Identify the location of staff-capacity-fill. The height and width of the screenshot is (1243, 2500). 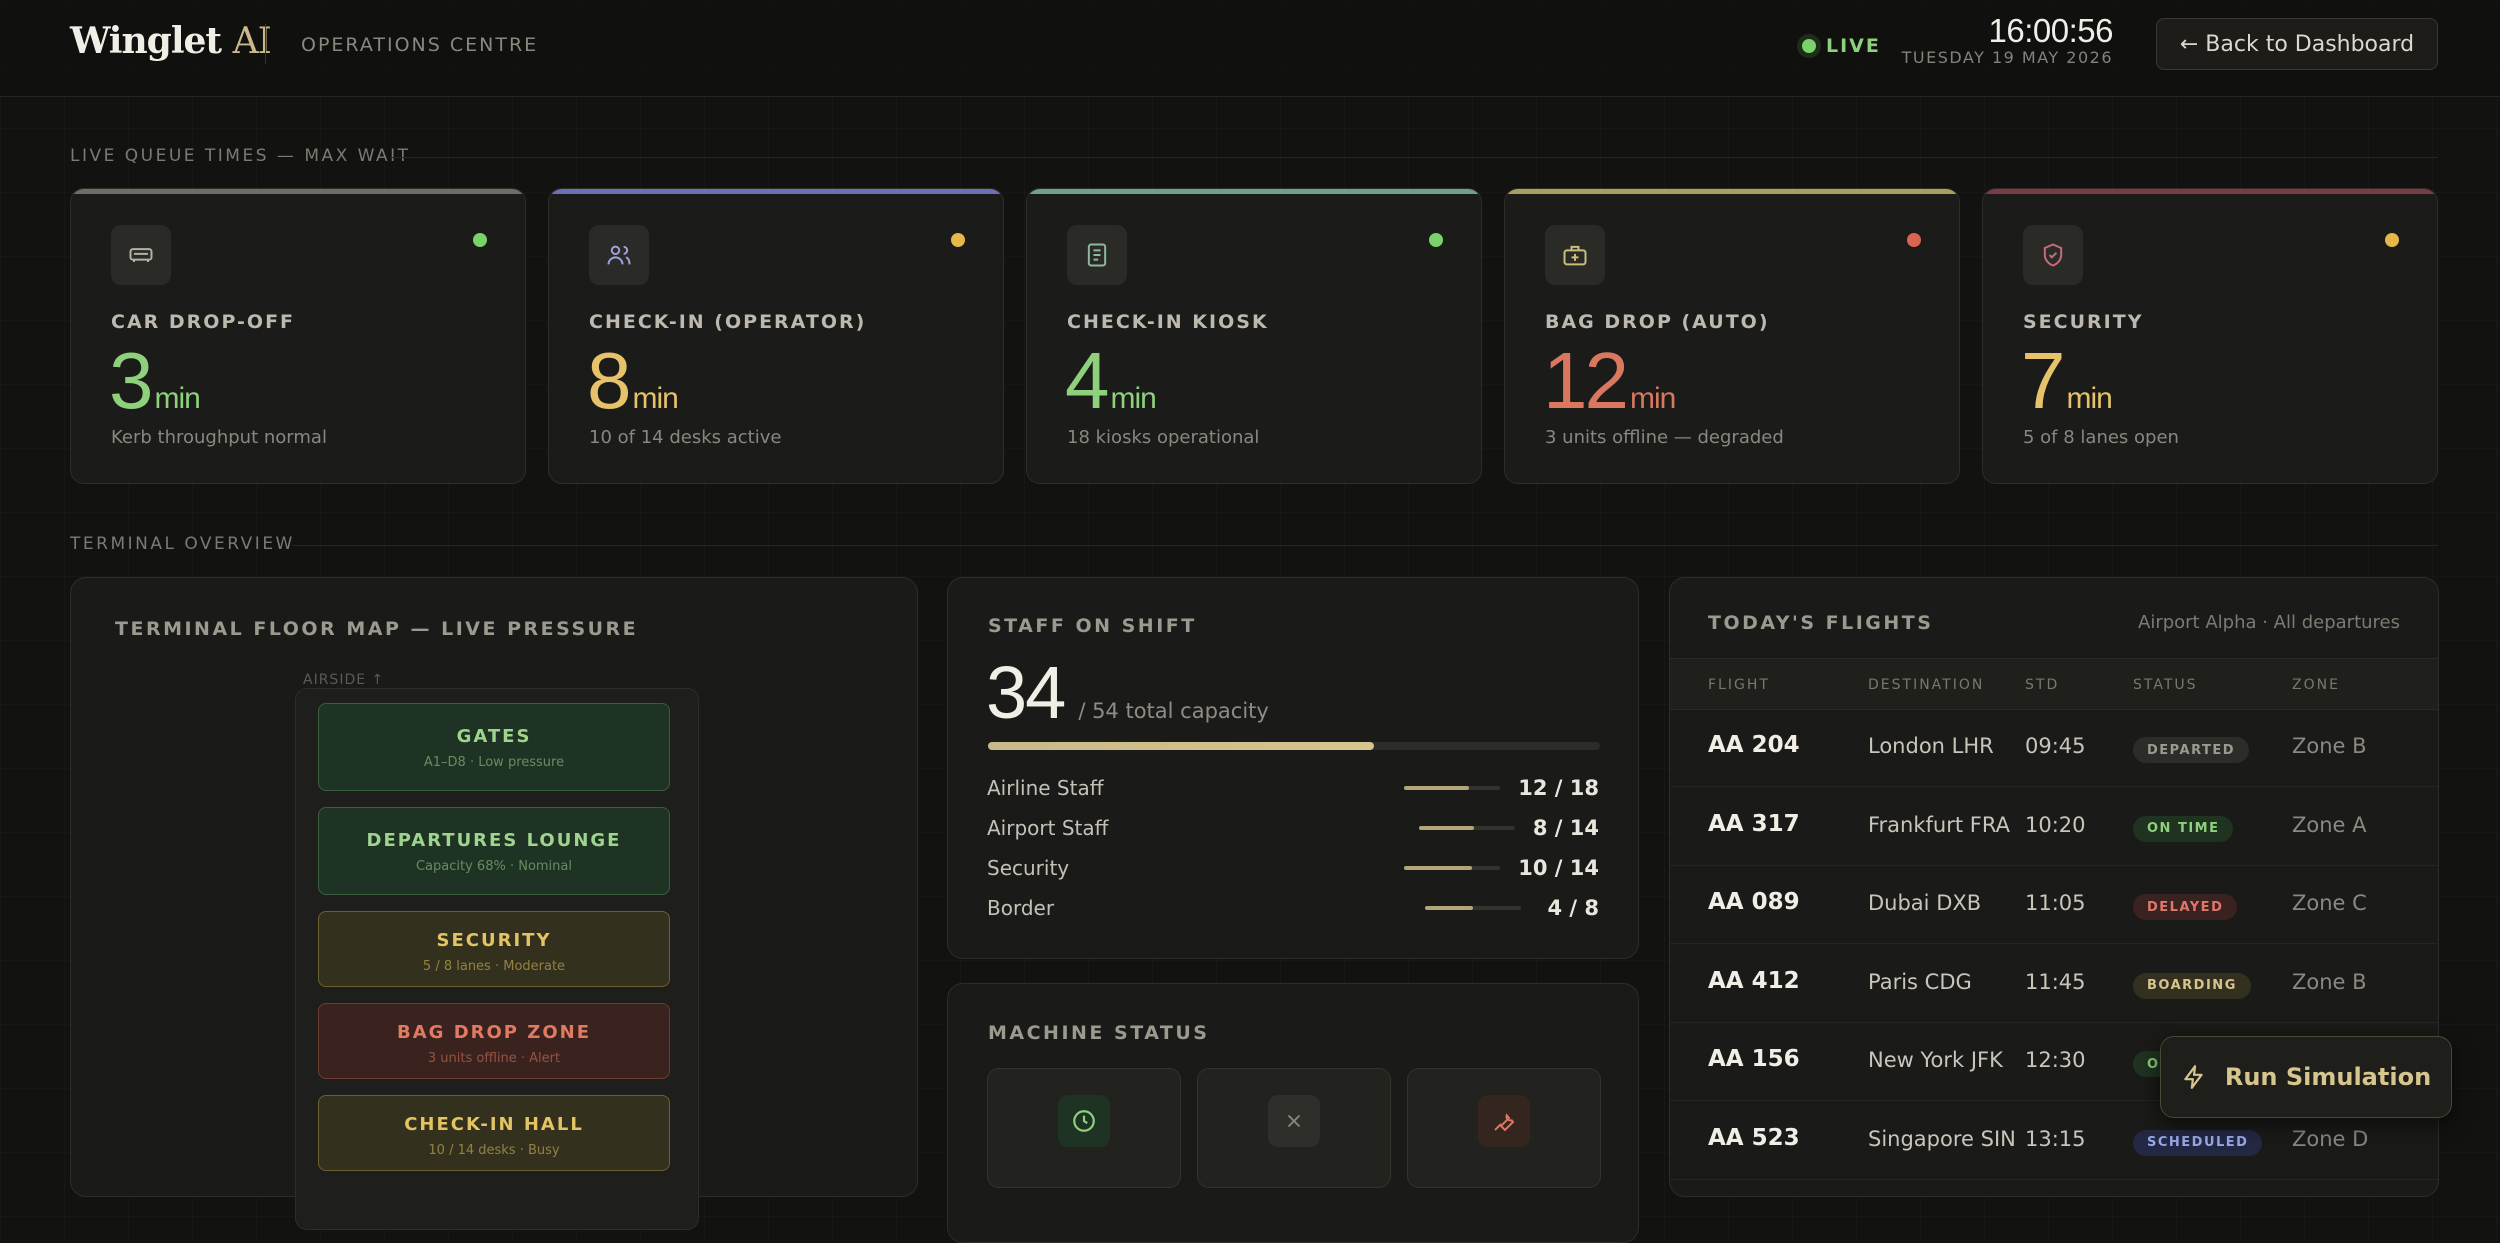
(1181, 746).